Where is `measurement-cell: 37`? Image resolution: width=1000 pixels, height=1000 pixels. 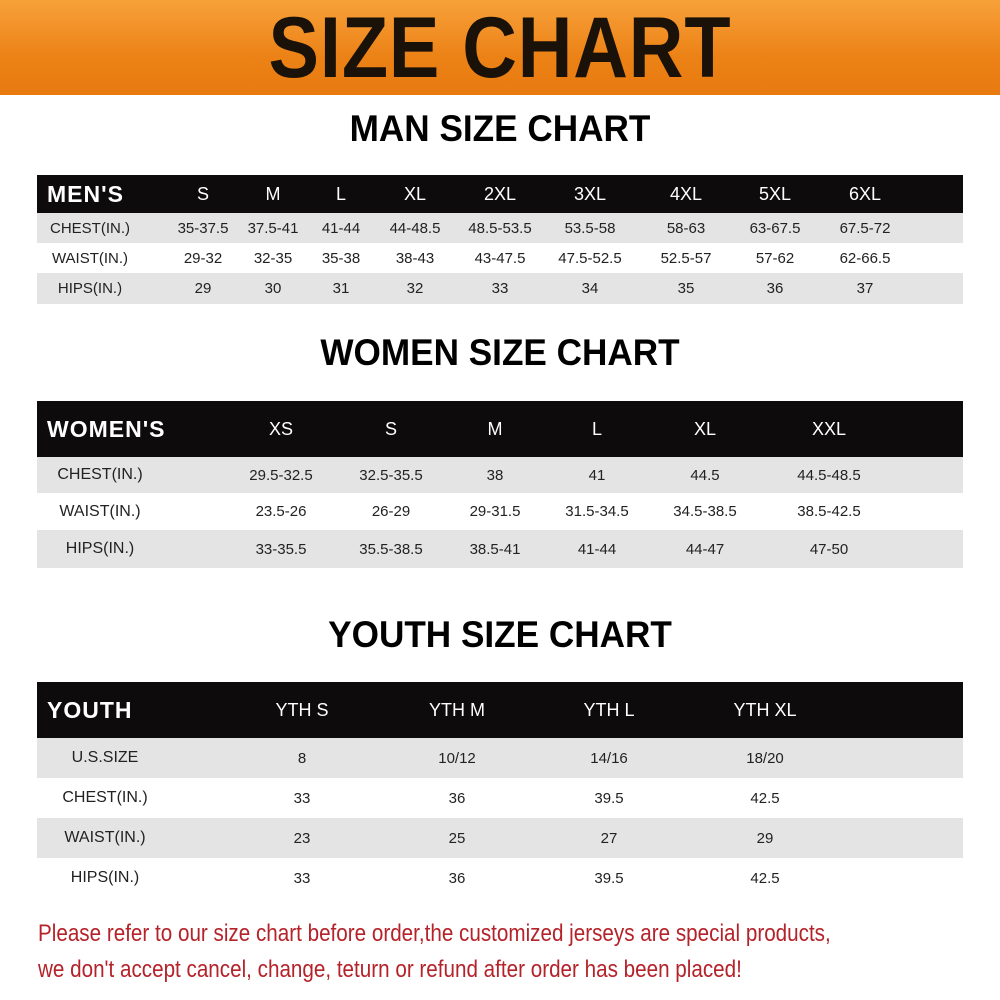
measurement-cell: 37 is located at coordinates (865, 288).